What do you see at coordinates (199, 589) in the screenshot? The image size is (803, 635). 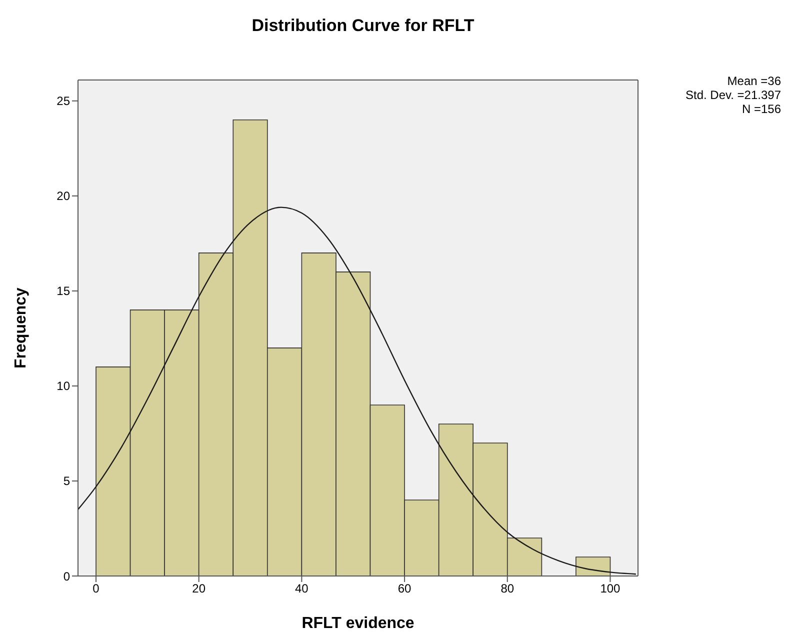 I see `x-tick-label: 20` at bounding box center [199, 589].